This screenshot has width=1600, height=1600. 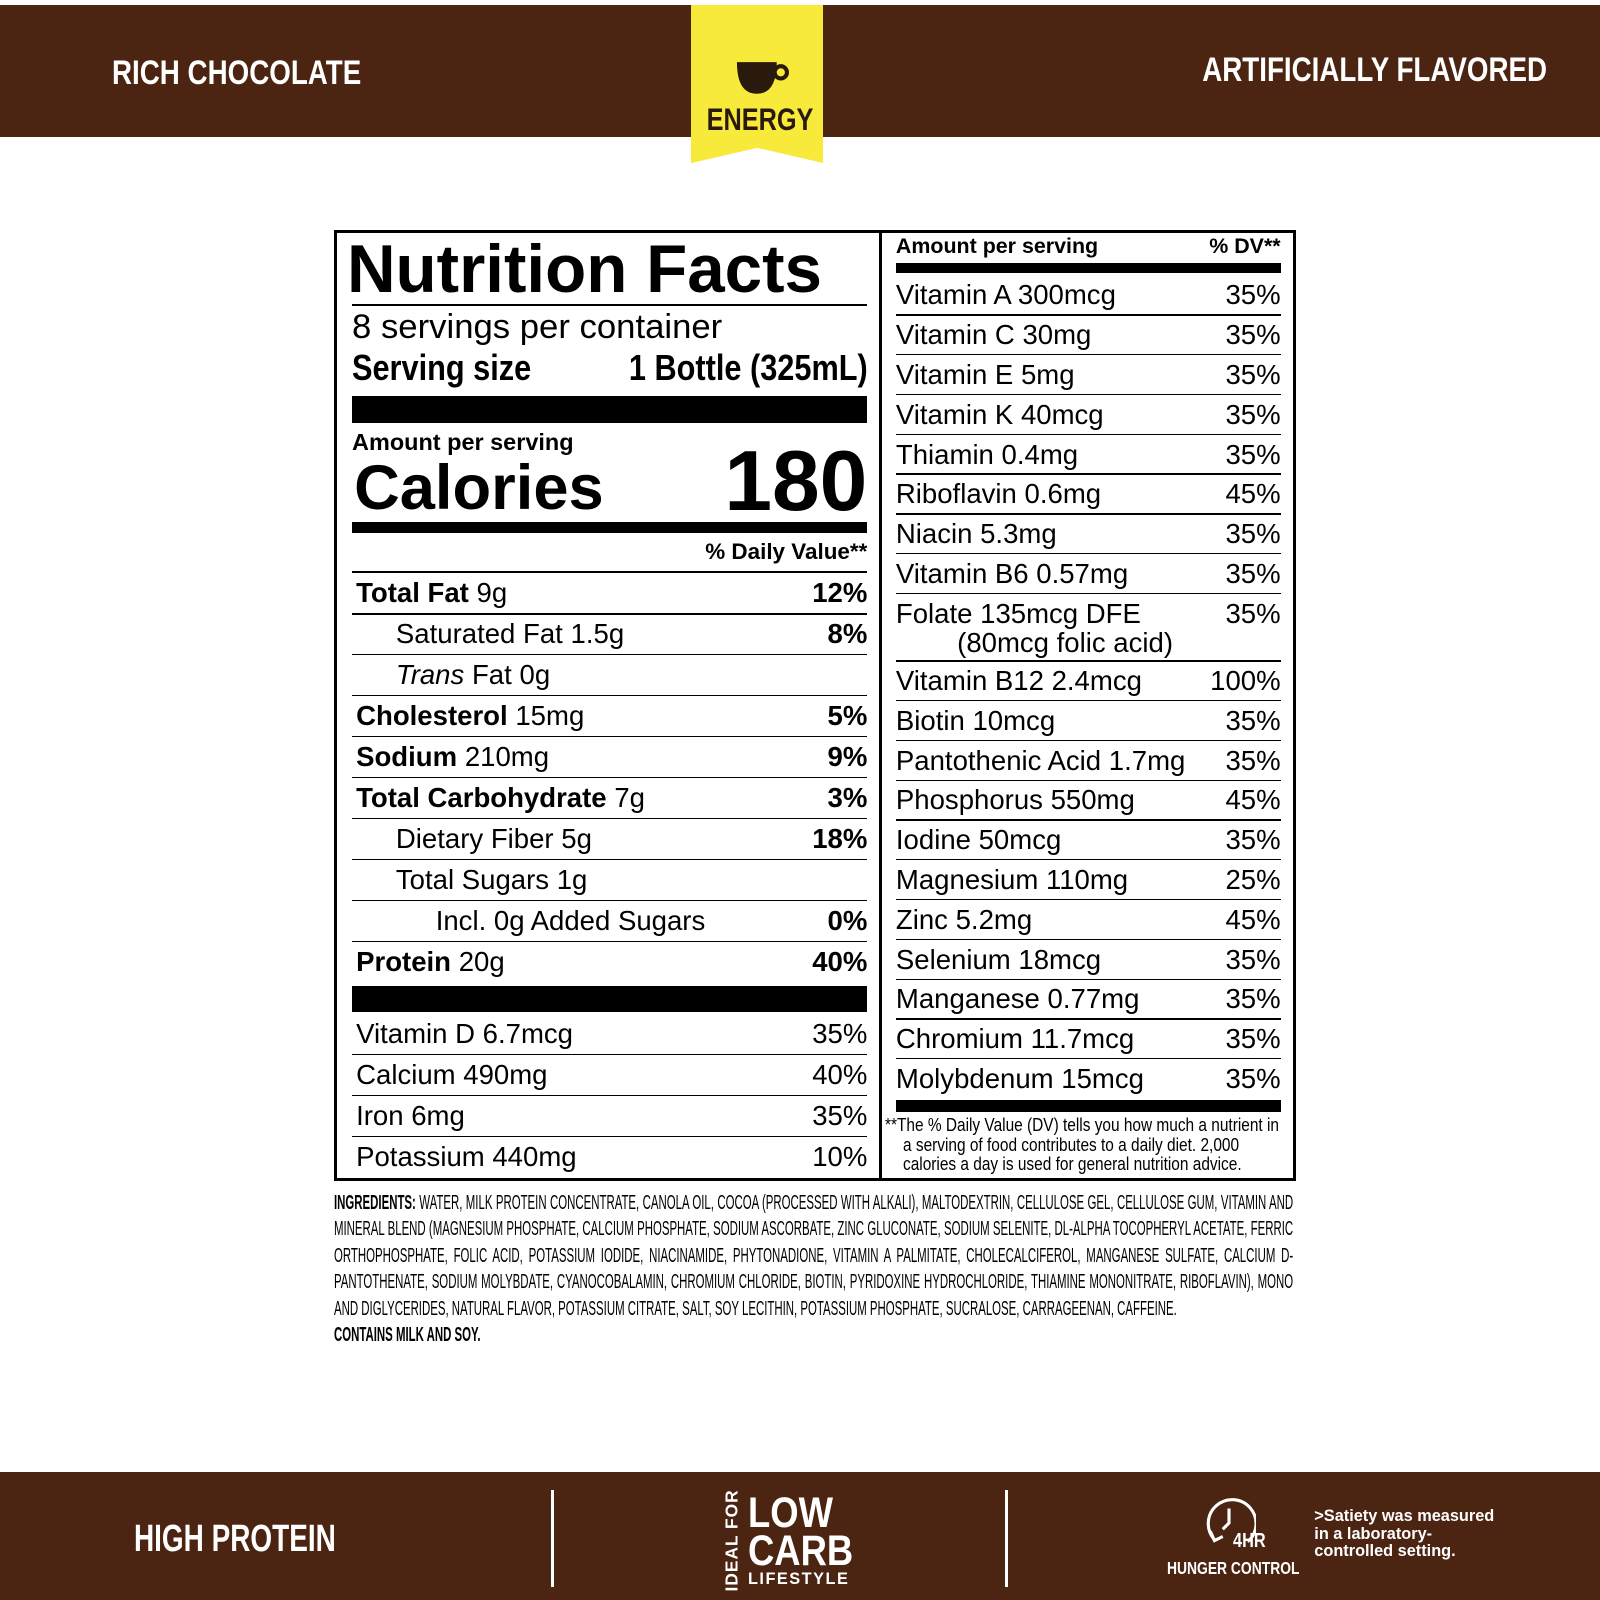 What do you see at coordinates (975, 720) in the screenshot?
I see `micronutrient-name: Biotin 10mcg` at bounding box center [975, 720].